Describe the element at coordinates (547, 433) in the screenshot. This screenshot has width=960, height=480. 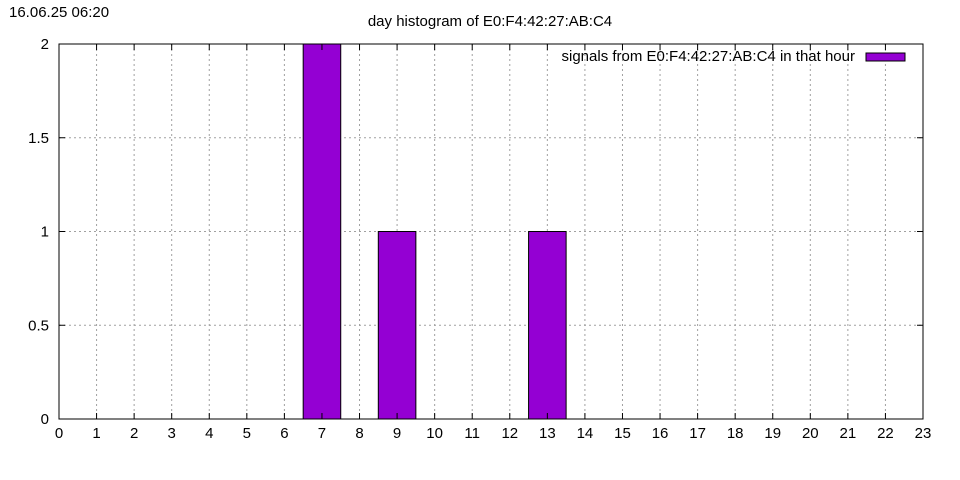
I see `x-tick-label: 13` at that location.